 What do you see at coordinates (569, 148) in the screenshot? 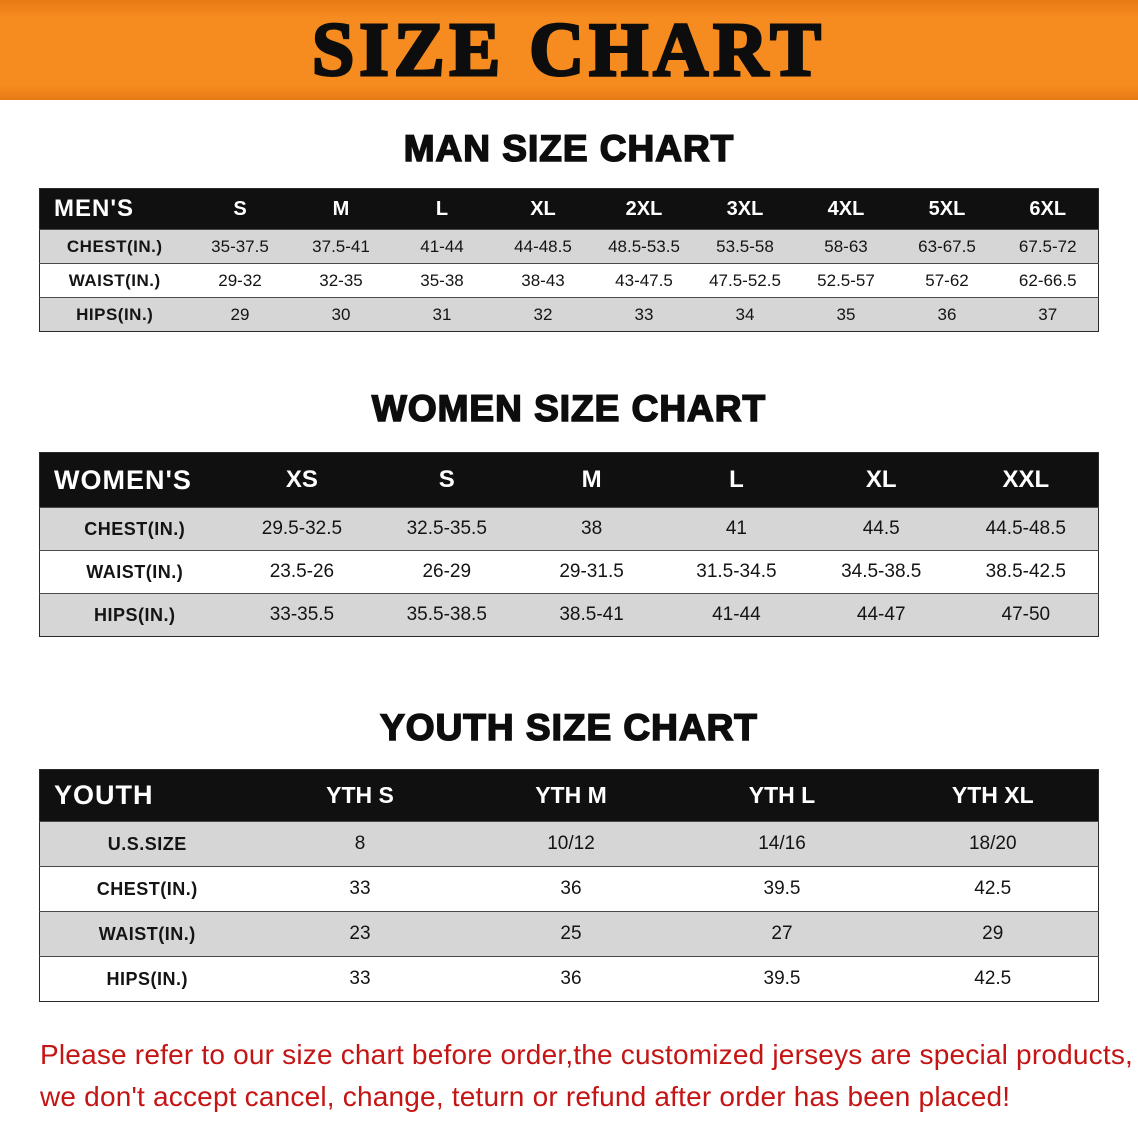
I see `men-size-chart-heading: MAN SIZE CHART` at bounding box center [569, 148].